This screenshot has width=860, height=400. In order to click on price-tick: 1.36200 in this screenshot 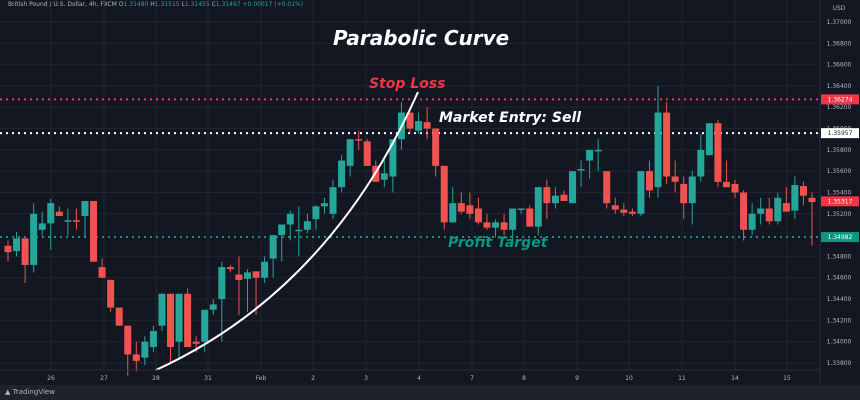, I will do `click(839, 107)`.